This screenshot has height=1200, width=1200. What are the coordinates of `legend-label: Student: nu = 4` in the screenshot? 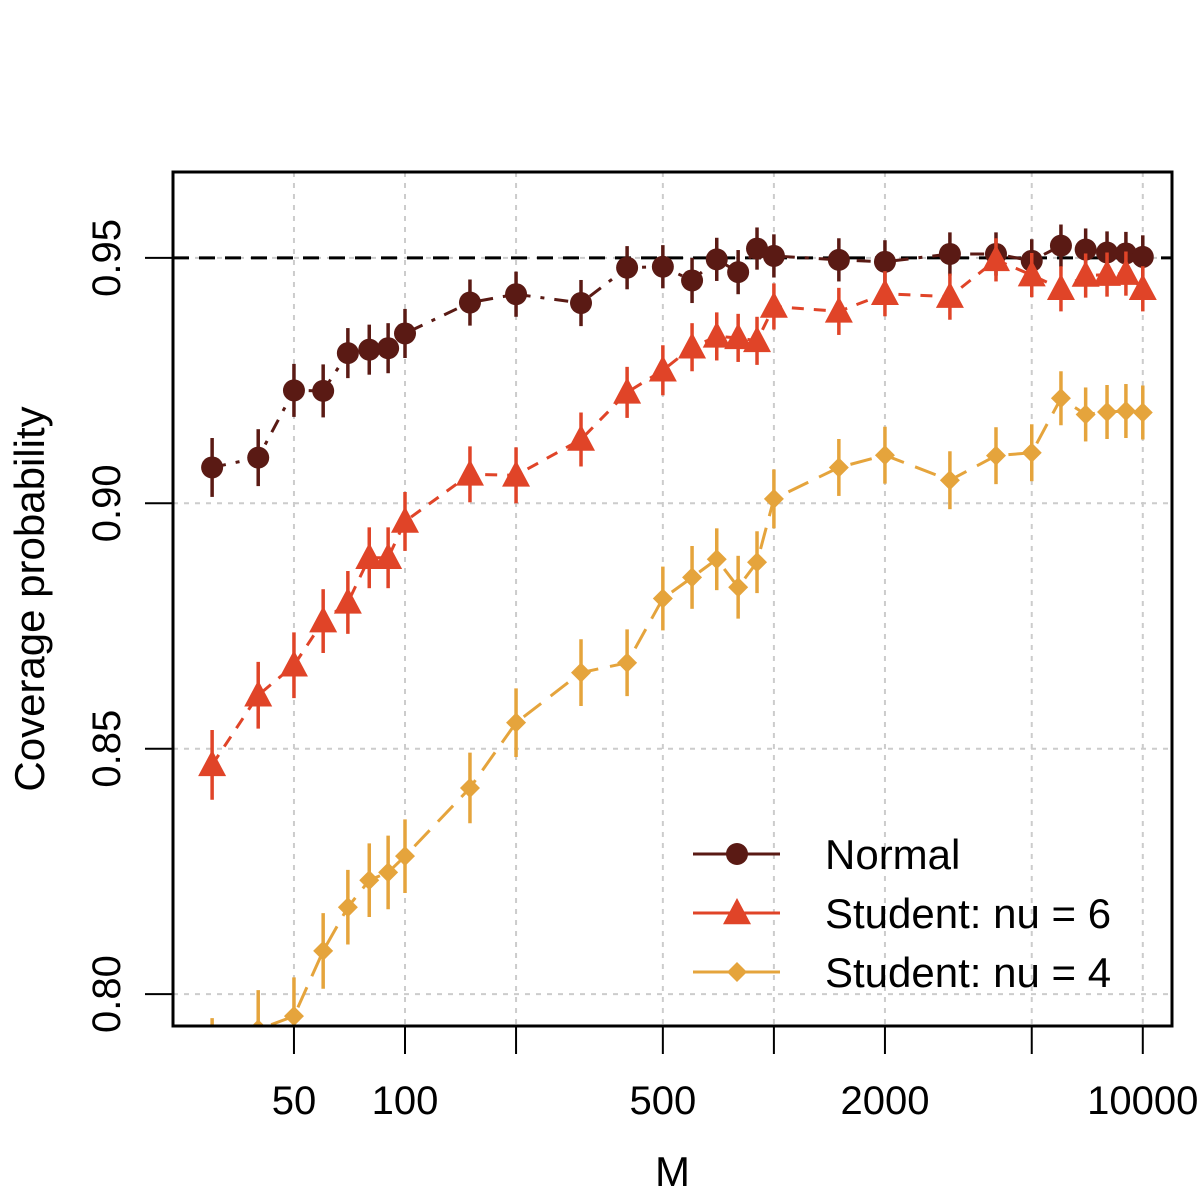 It's located at (968, 972).